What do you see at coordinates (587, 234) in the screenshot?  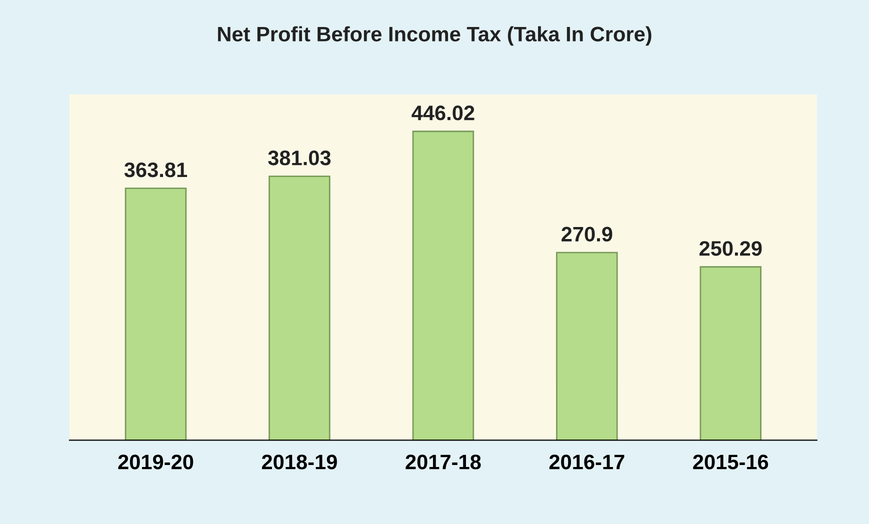 I see `data-label: 270.9` at bounding box center [587, 234].